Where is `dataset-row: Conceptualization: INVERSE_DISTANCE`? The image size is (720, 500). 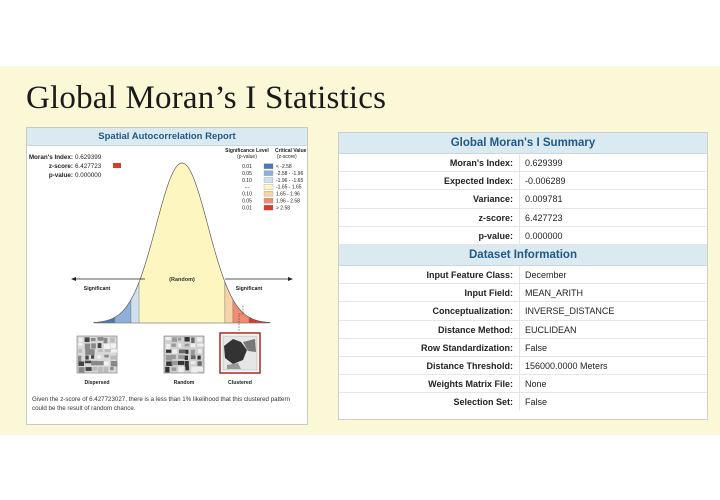
dataset-row: Conceptualization: INVERSE_DISTANCE is located at coordinates (523, 311).